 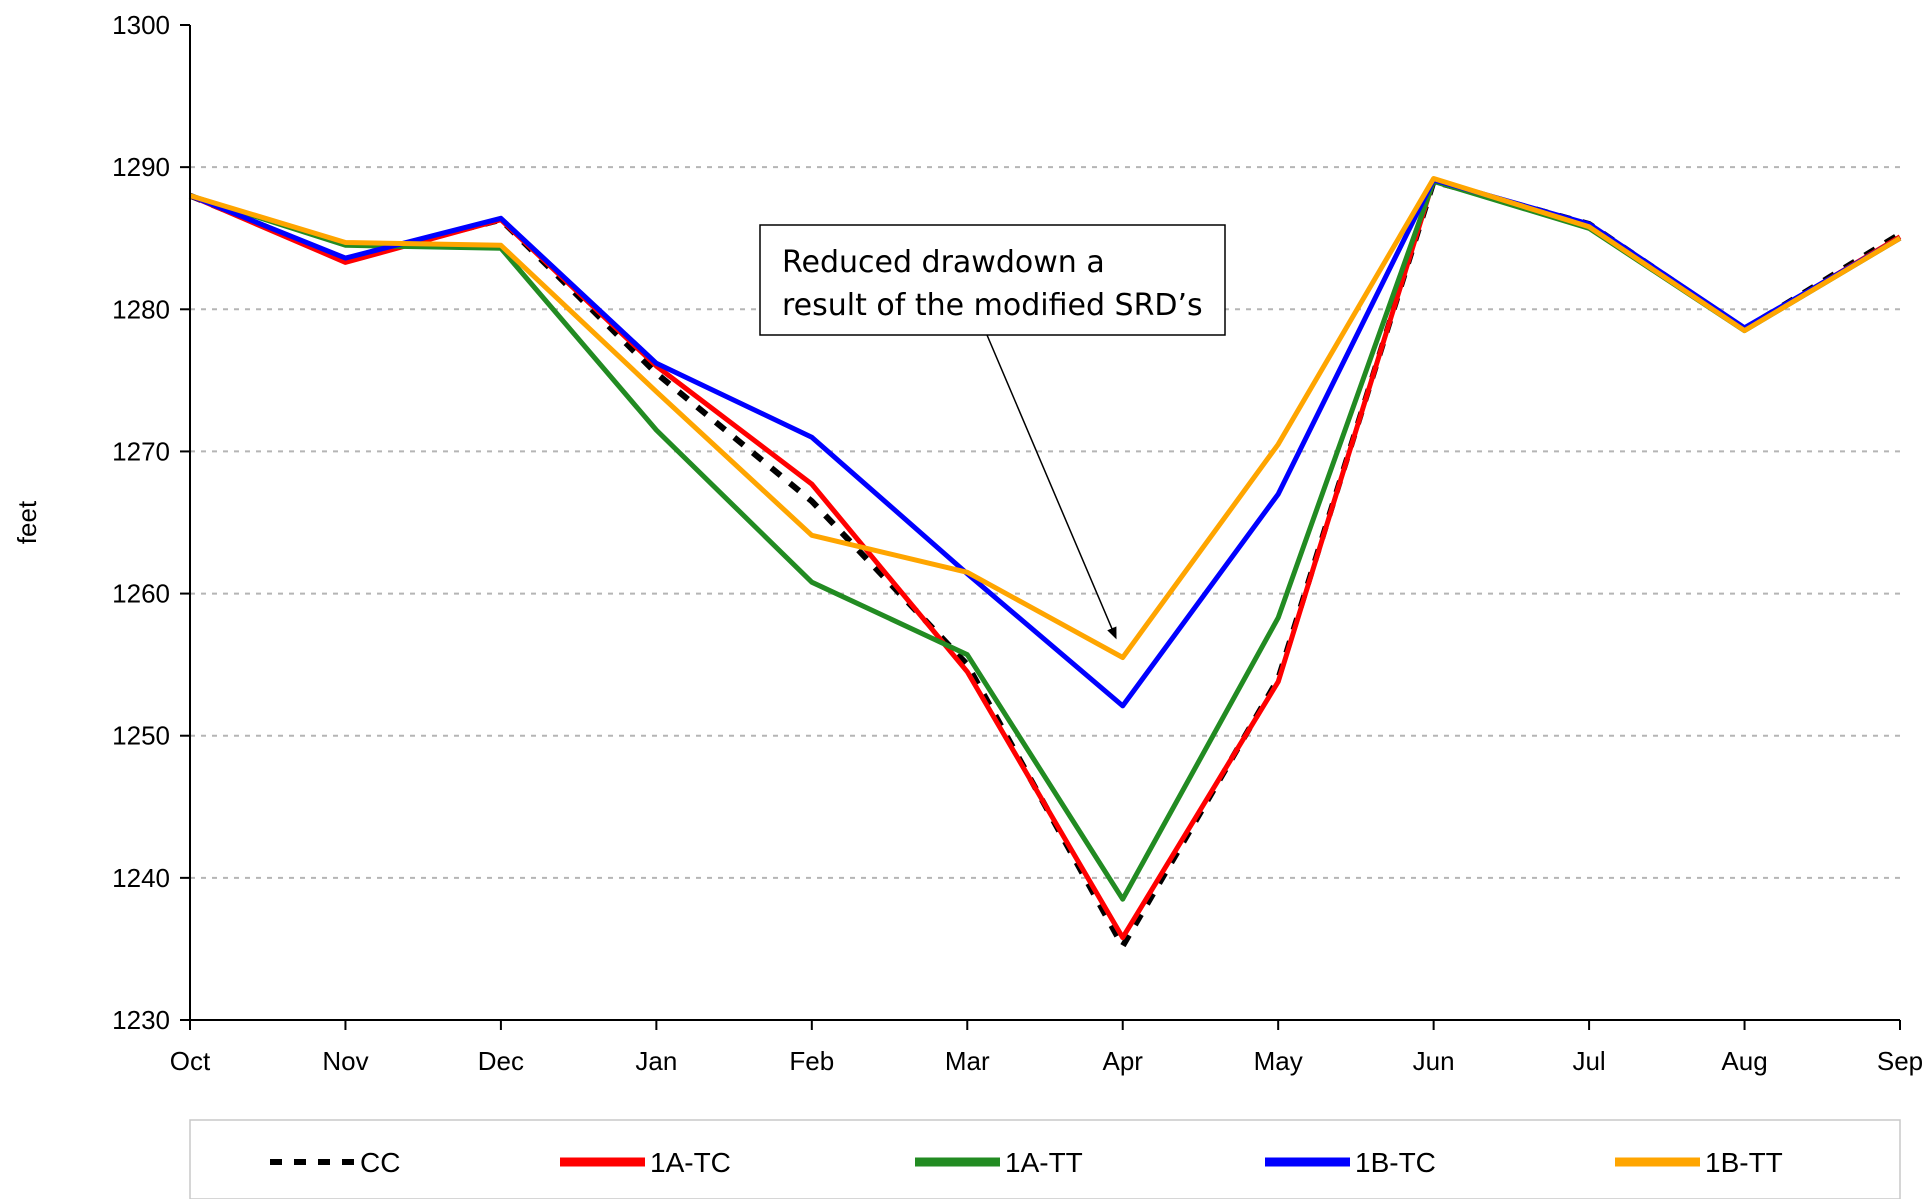 What do you see at coordinates (967, 1061) in the screenshot?
I see `x-tick-label-mar: Mar` at bounding box center [967, 1061].